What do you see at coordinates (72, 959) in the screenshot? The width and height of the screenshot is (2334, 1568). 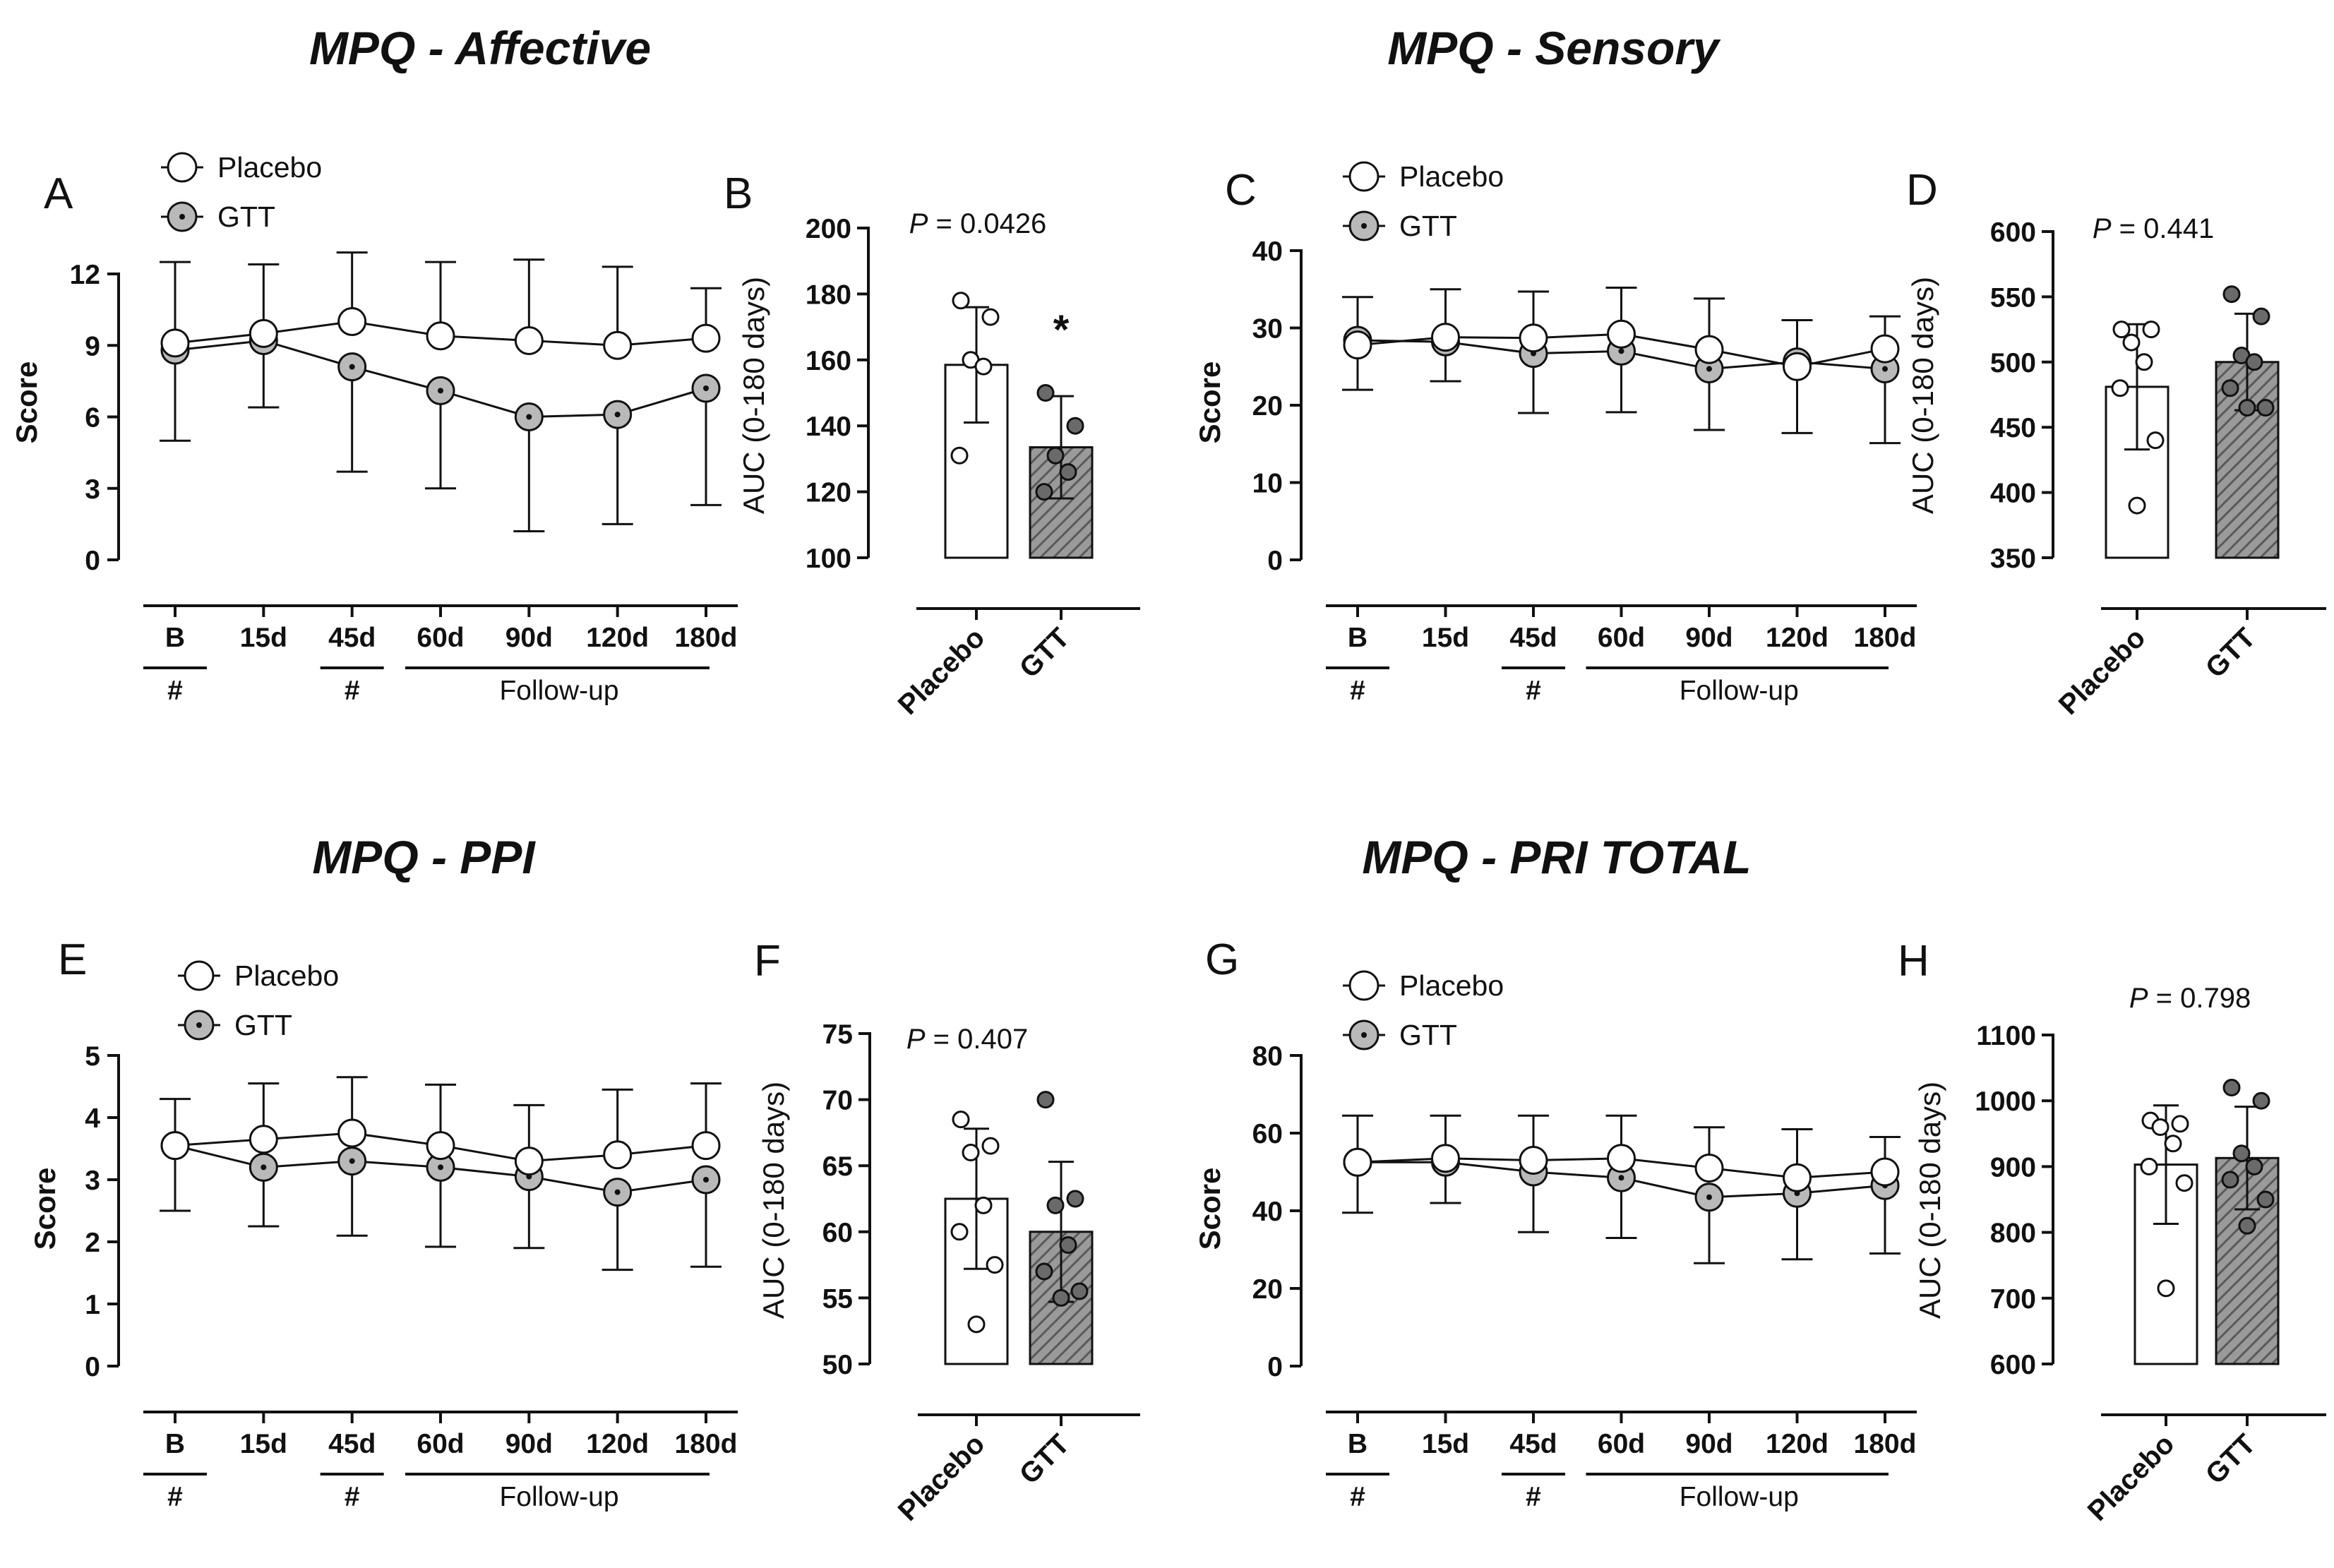 I see `panel-letter: E` at bounding box center [72, 959].